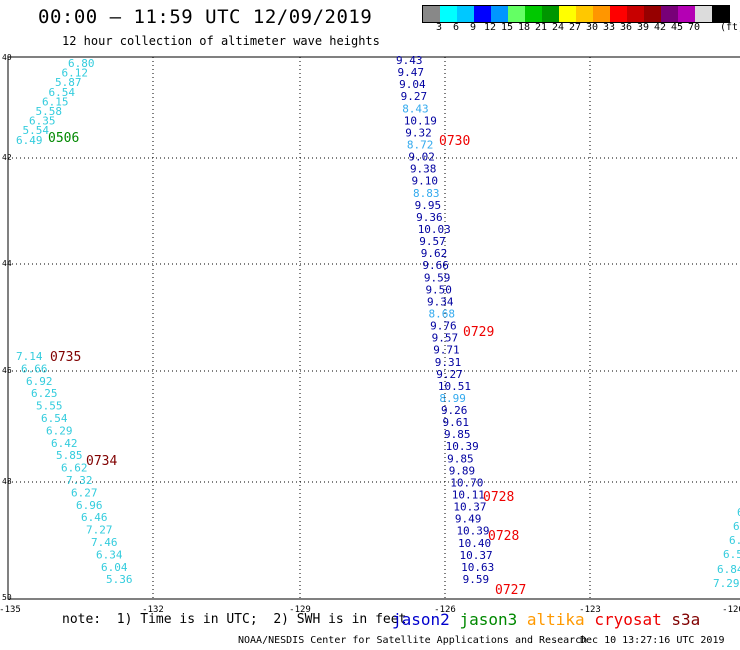  Describe the element at coordinates (49, 406) in the screenshot. I see `swh-value-left-mid: 5.55` at that location.